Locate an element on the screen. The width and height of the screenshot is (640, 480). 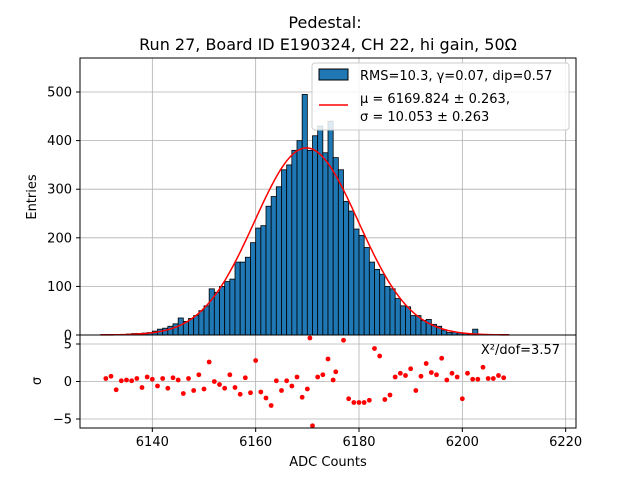
x-ticks: 6140 6160 6180 6200 6220 is located at coordinates (359, 439).